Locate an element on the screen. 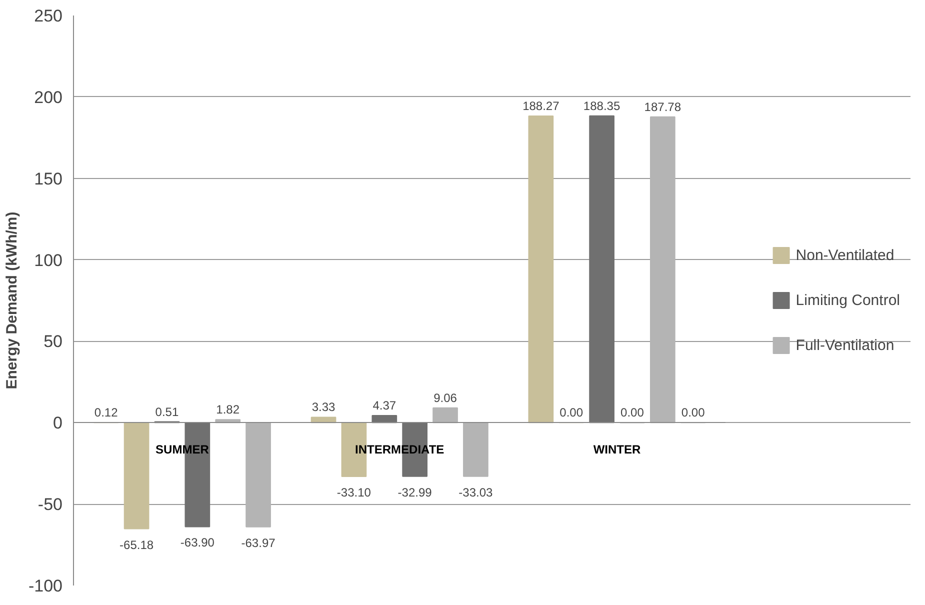 This screenshot has height=605, width=925. data-label: 188.27 is located at coordinates (541, 106).